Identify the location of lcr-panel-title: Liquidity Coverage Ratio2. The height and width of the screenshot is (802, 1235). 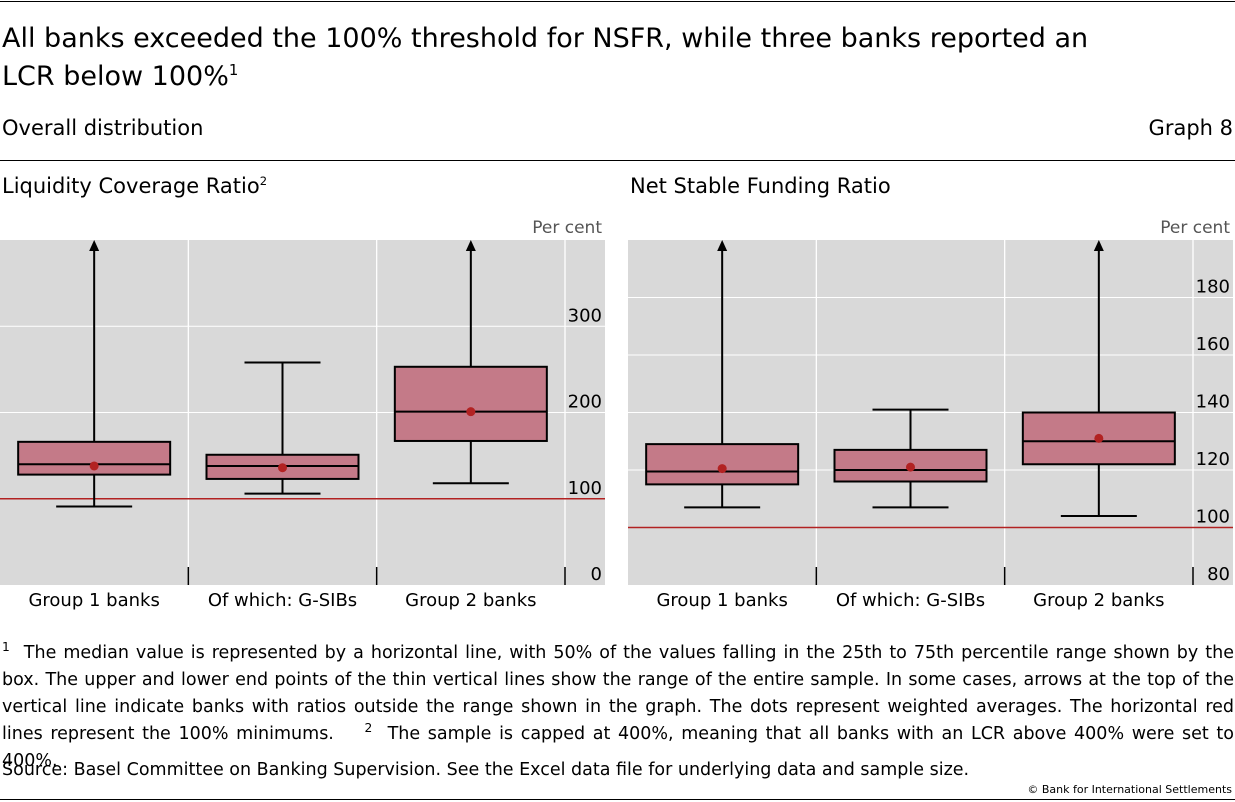
(134, 186).